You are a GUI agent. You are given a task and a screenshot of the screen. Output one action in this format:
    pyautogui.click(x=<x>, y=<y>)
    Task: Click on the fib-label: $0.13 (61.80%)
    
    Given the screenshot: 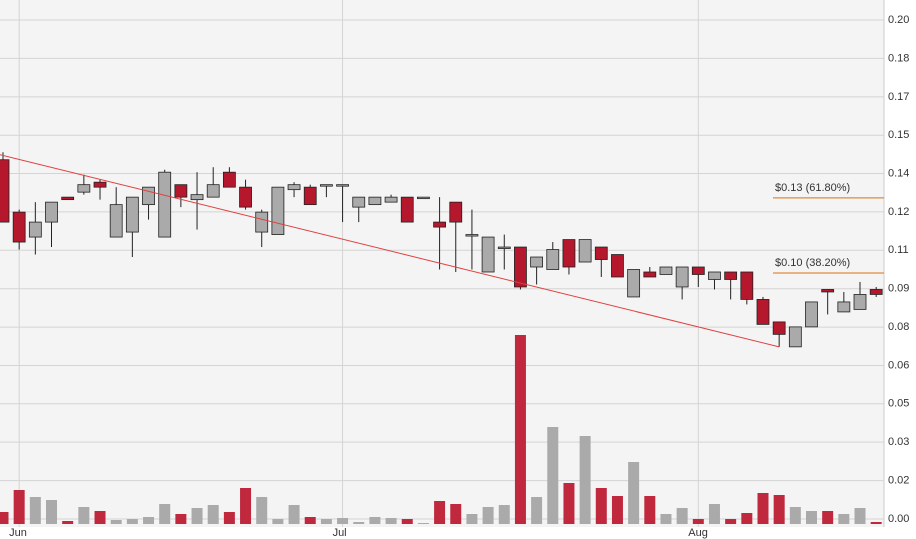 What is the action you would take?
    pyautogui.click(x=812, y=188)
    